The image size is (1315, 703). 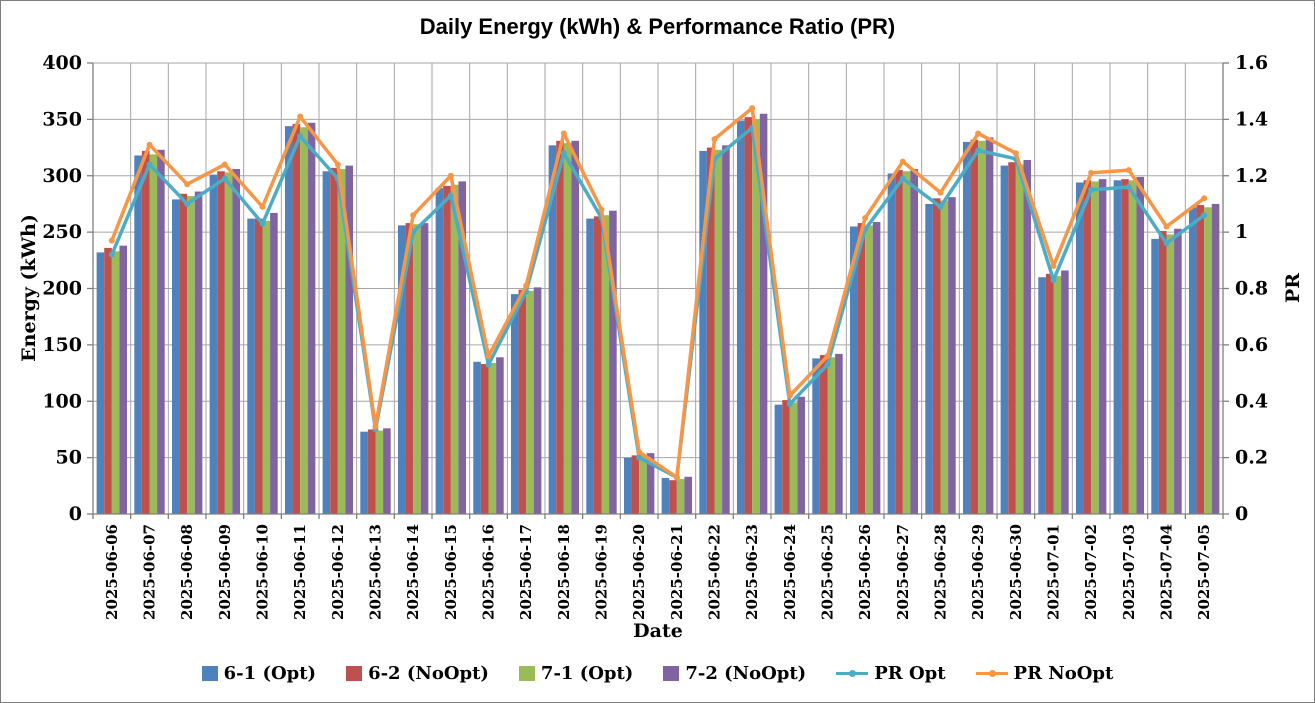 What do you see at coordinates (903, 572) in the screenshot?
I see `x-tick-label: 2025-06-27` at bounding box center [903, 572].